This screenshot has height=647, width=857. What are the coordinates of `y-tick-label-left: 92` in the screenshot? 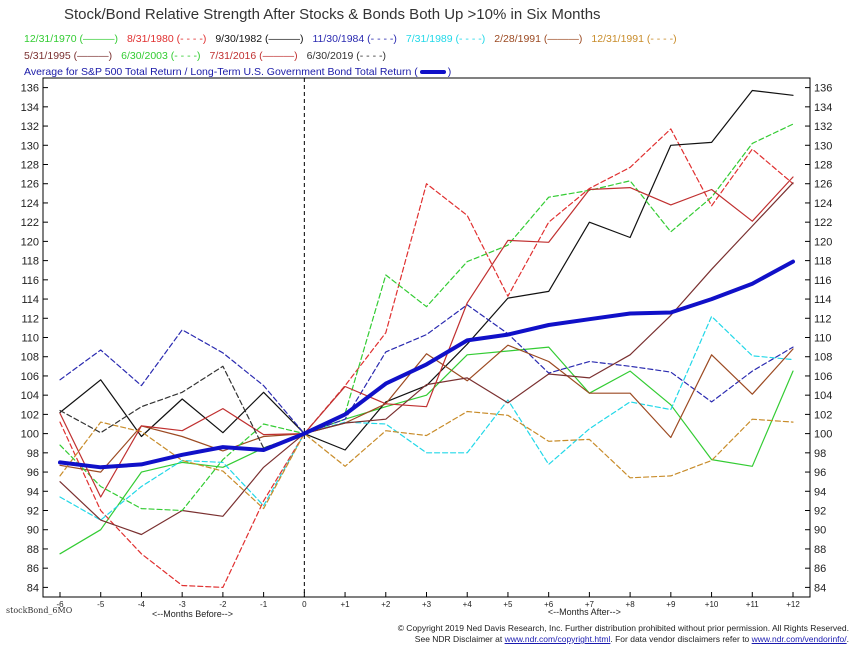 It's located at (33, 512).